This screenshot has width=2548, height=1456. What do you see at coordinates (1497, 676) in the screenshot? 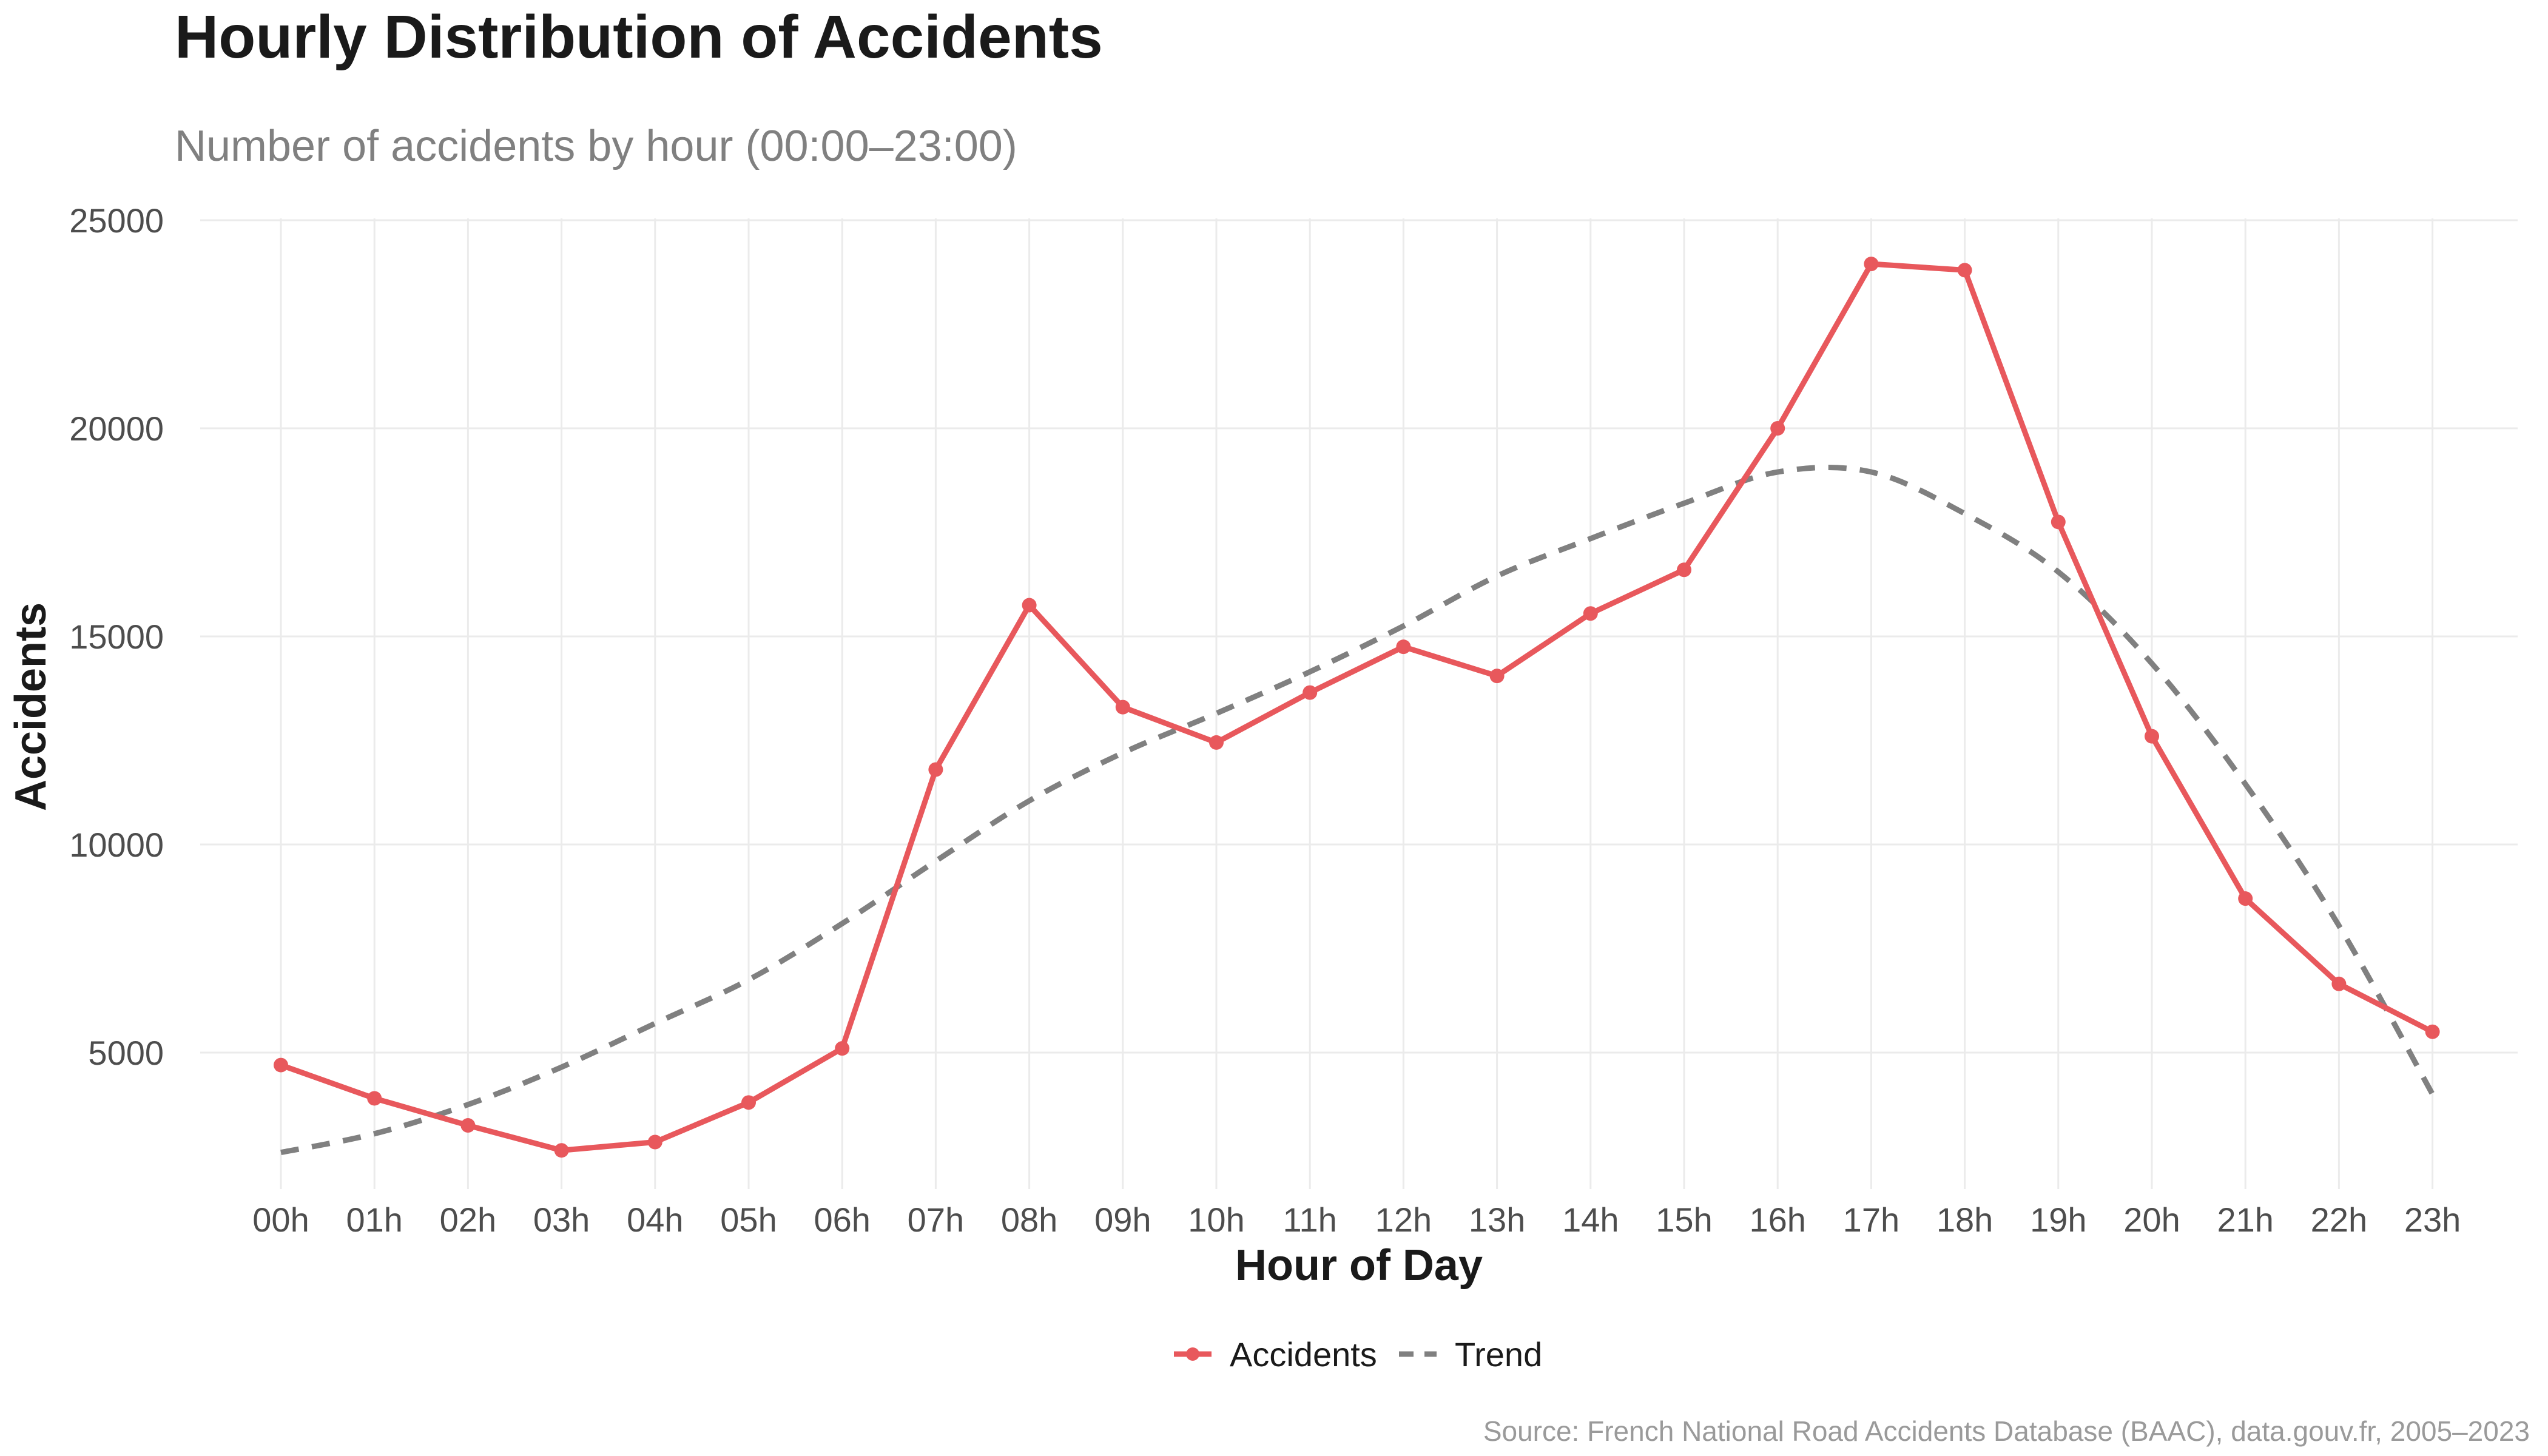
I see `accidents-point-13h` at bounding box center [1497, 676].